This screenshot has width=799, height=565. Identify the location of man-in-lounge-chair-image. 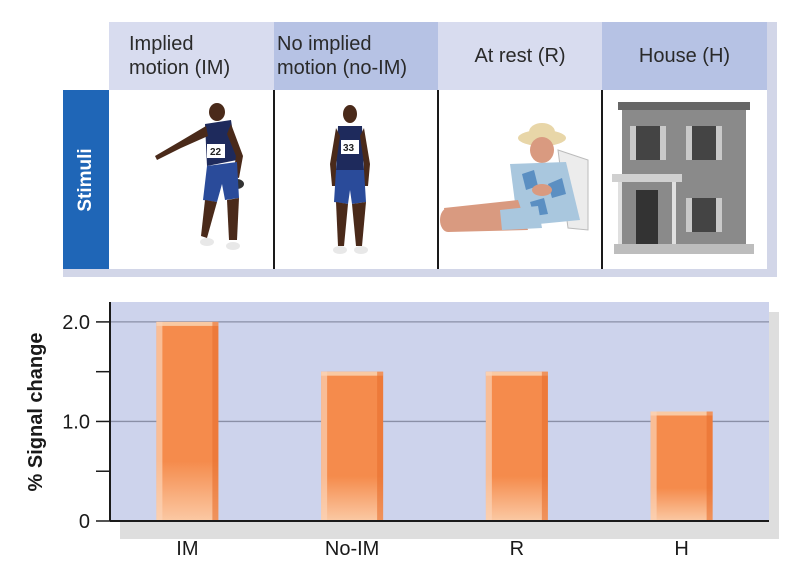
(514, 177).